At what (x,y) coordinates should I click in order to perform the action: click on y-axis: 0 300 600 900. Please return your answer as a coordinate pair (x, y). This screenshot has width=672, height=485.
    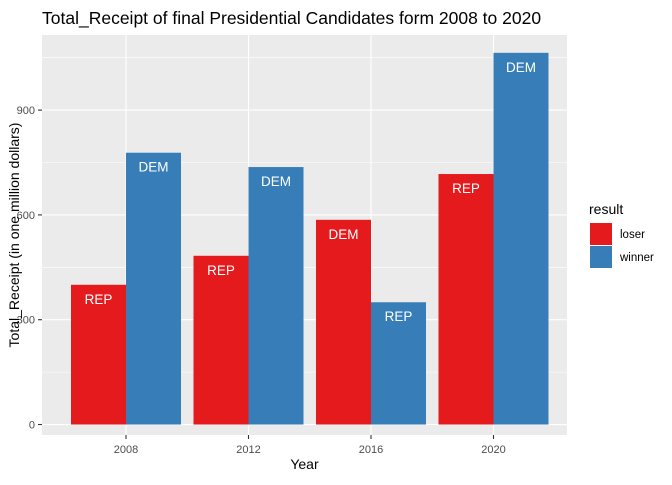
    Looking at the image, I should click on (29, 268).